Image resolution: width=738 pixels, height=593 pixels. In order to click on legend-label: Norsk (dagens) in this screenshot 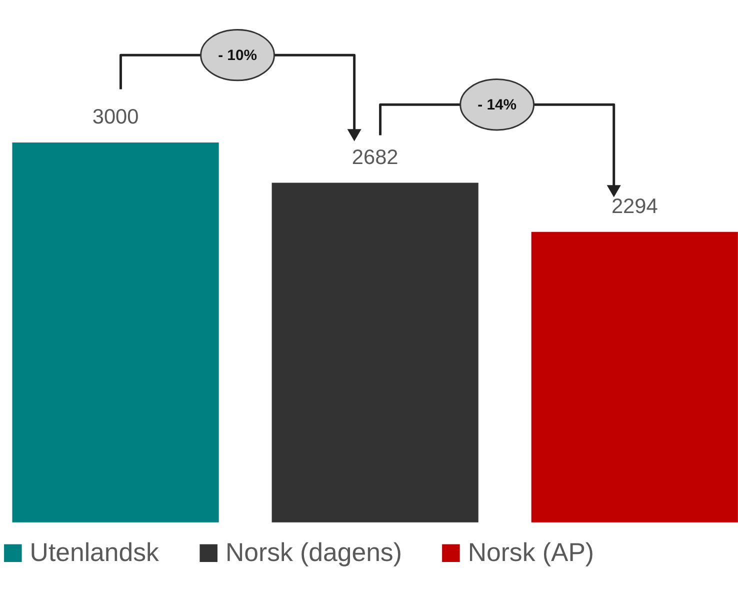, I will do `click(313, 553)`.